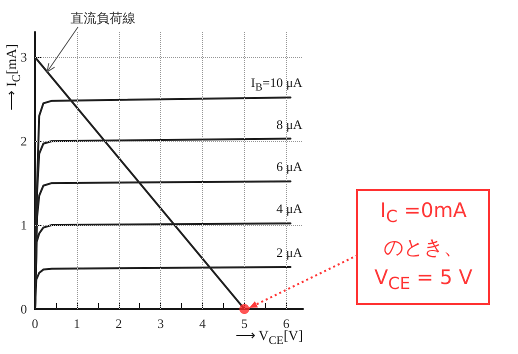  Describe the element at coordinates (103, 18) in the screenshot. I see `annotation: 直流負荷線` at that location.